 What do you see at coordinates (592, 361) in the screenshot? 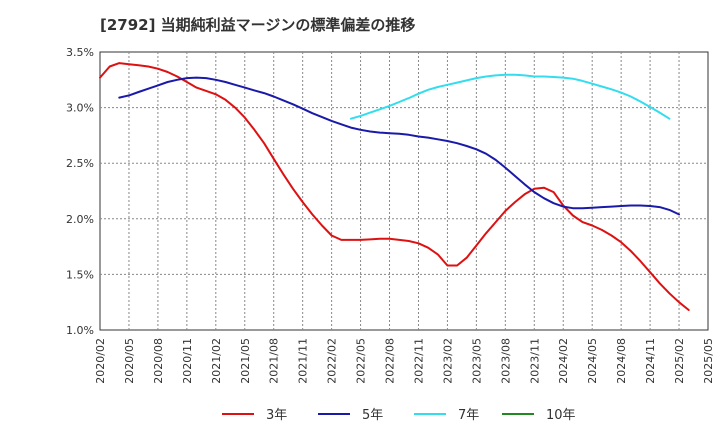
I see `x-tick-label: 2024/05` at bounding box center [592, 361].